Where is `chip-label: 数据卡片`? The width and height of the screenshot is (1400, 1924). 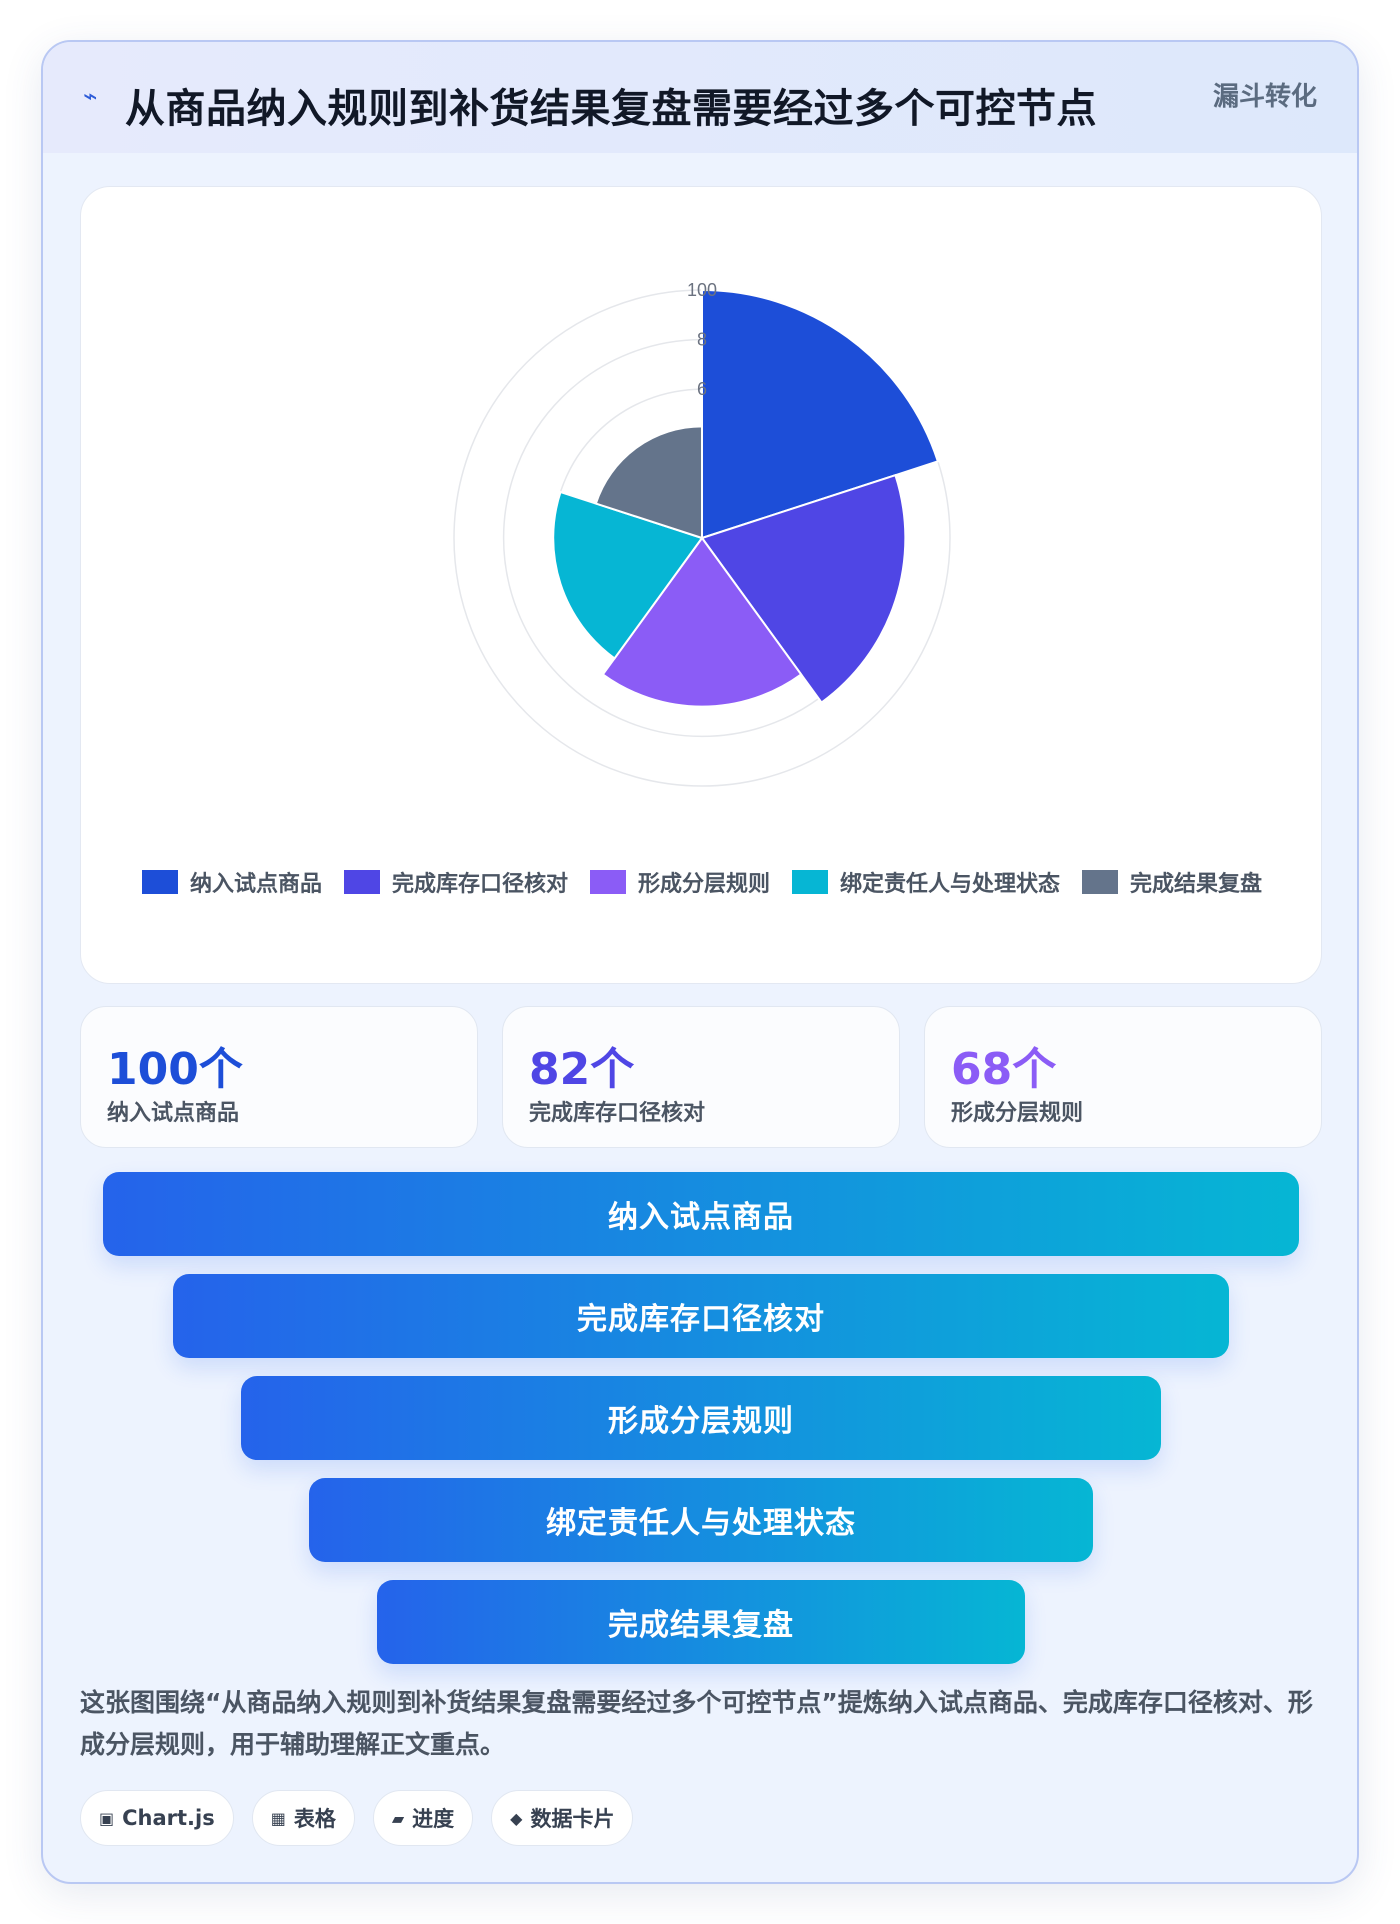
chip-label: 数据卡片 is located at coordinates (572, 1819).